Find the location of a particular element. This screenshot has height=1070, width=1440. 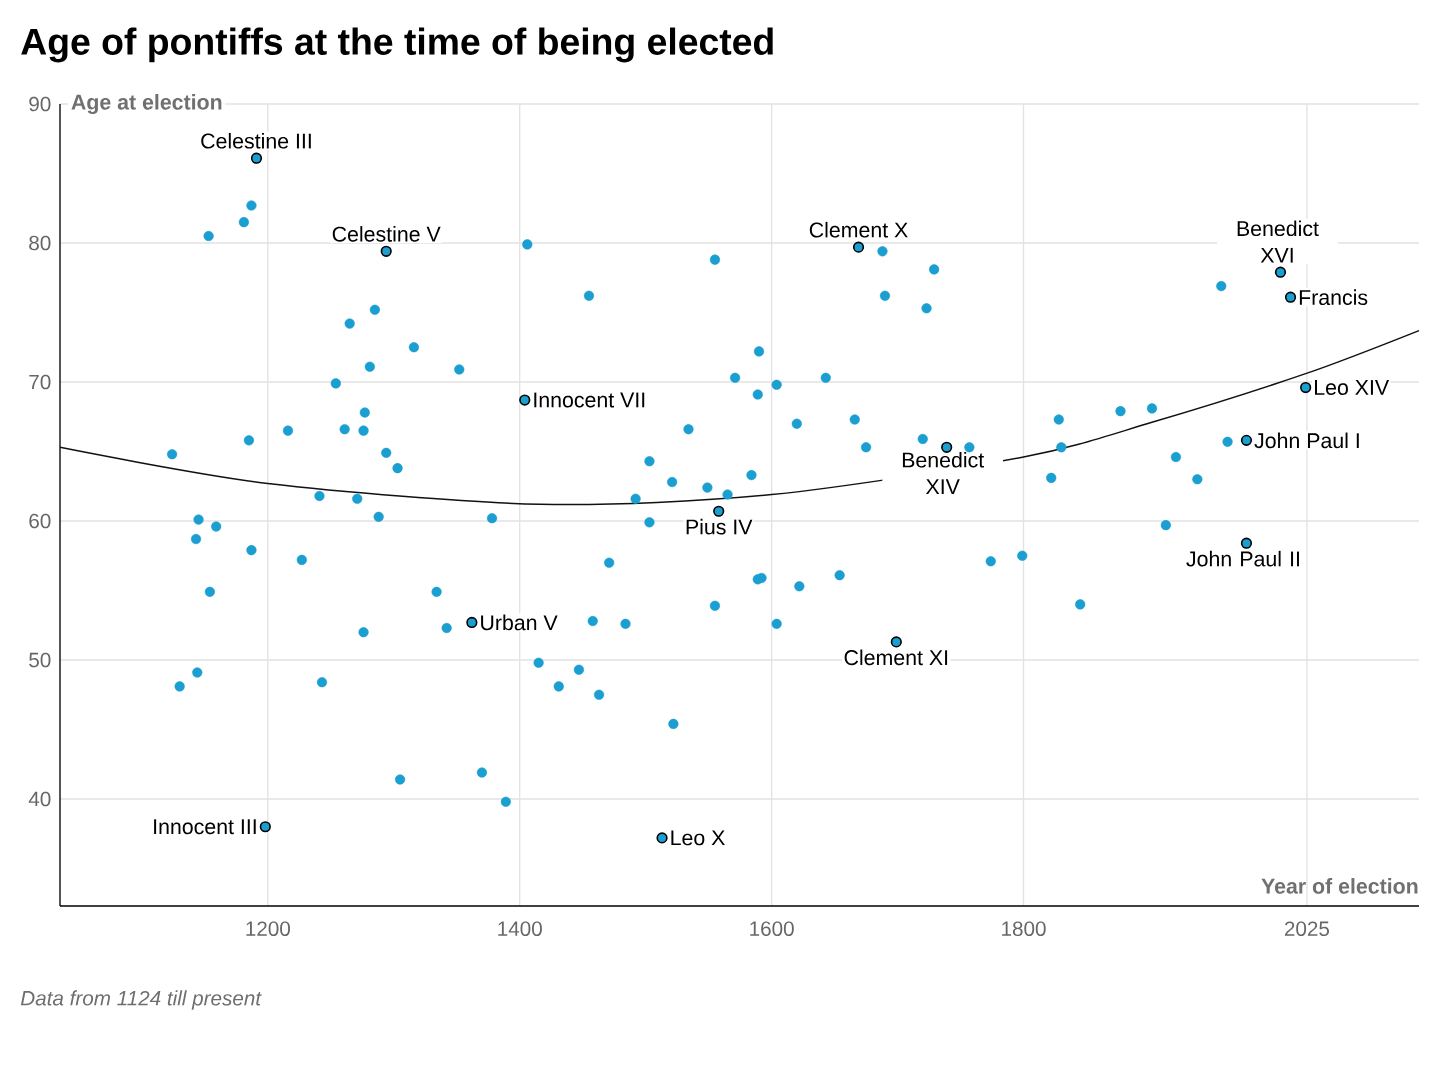

x-tick-label: 1200 is located at coordinates (268, 929).